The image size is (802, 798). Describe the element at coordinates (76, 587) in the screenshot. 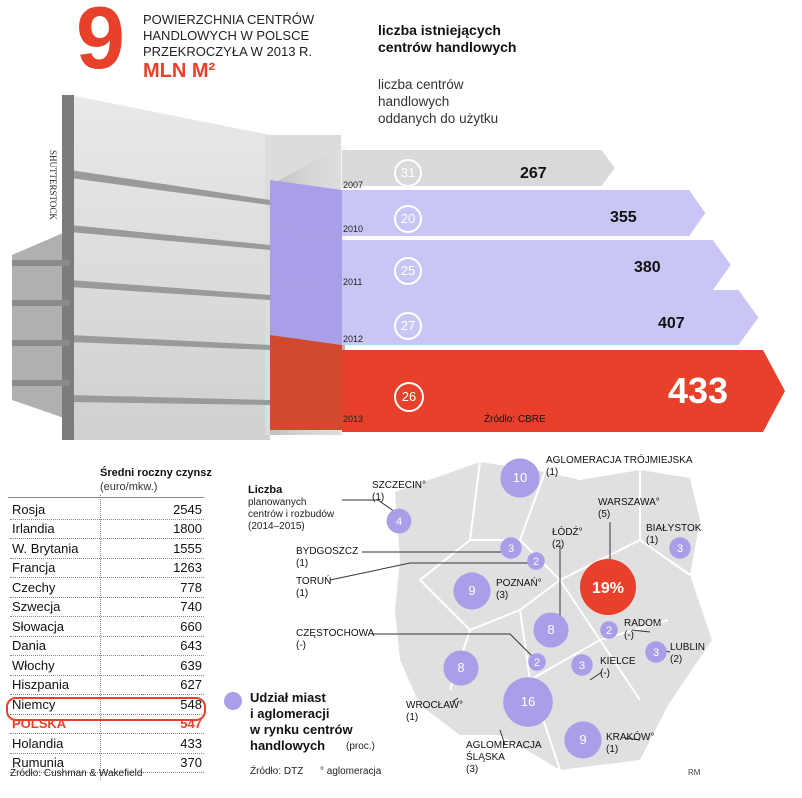

I see `rent-country: Czechy` at that location.